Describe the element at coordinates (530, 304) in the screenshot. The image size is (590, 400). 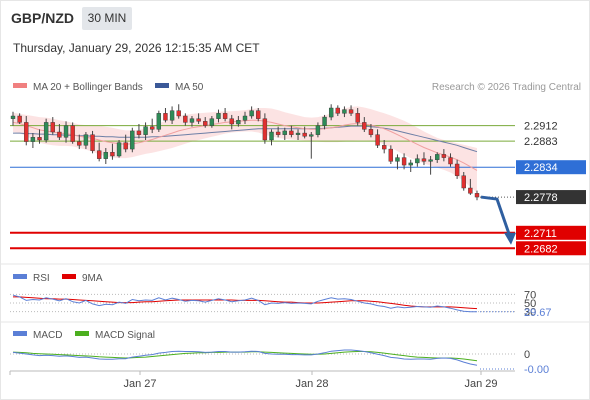
I see `rsi-level-label: 50` at that location.